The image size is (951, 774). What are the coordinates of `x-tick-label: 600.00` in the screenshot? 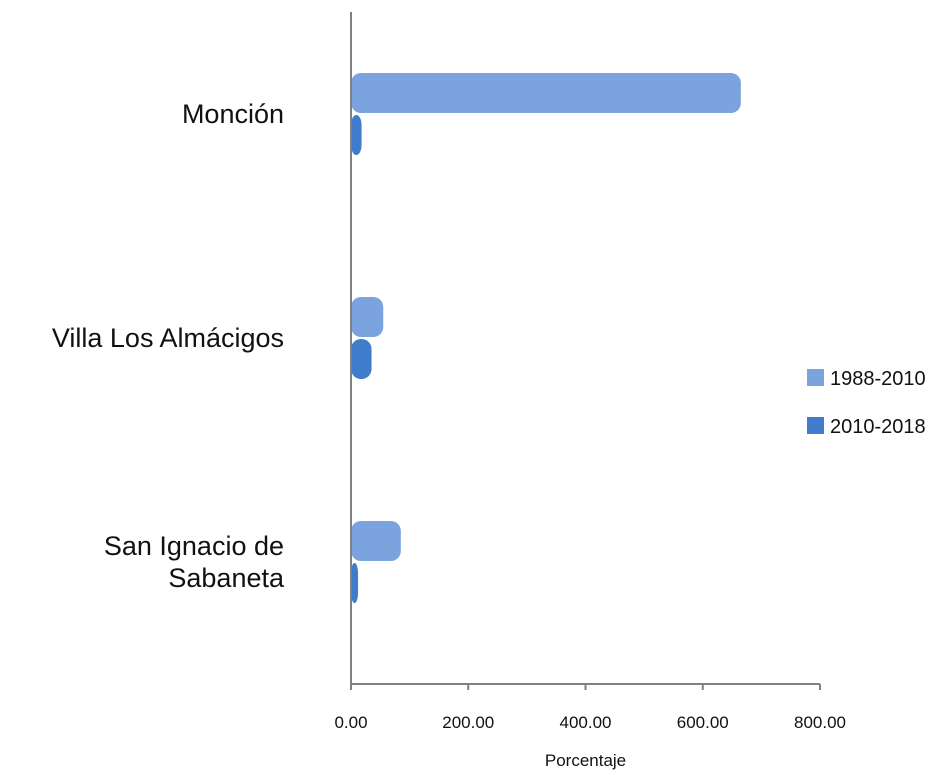 It's located at (703, 722).